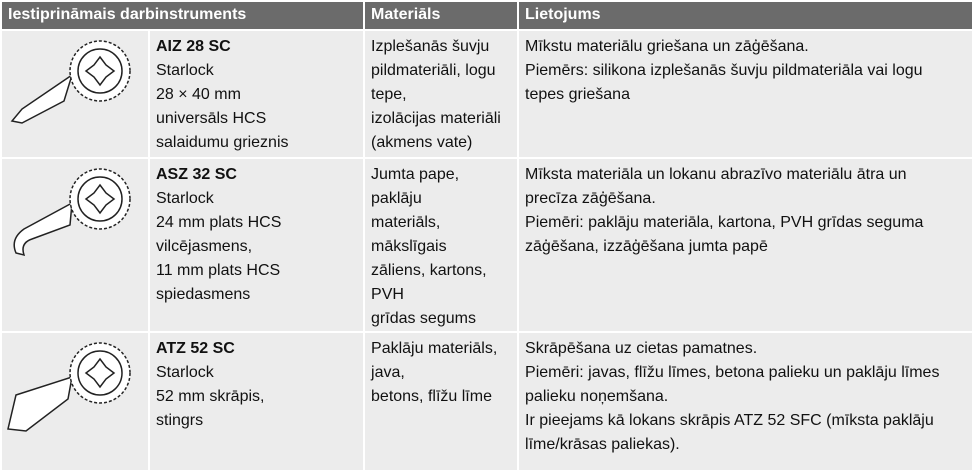  Describe the element at coordinates (193, 46) in the screenshot. I see `tool-name: AIZ 28 SC` at that location.